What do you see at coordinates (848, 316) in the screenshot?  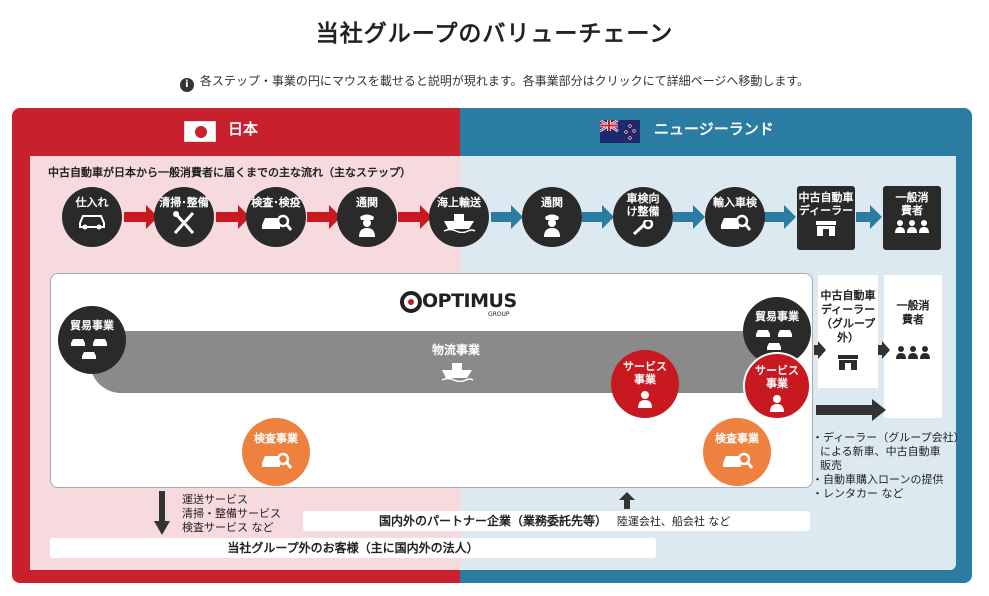 I see `dealer-outside-group-label: 中古自動車ディーラー（グループ外）` at bounding box center [848, 316].